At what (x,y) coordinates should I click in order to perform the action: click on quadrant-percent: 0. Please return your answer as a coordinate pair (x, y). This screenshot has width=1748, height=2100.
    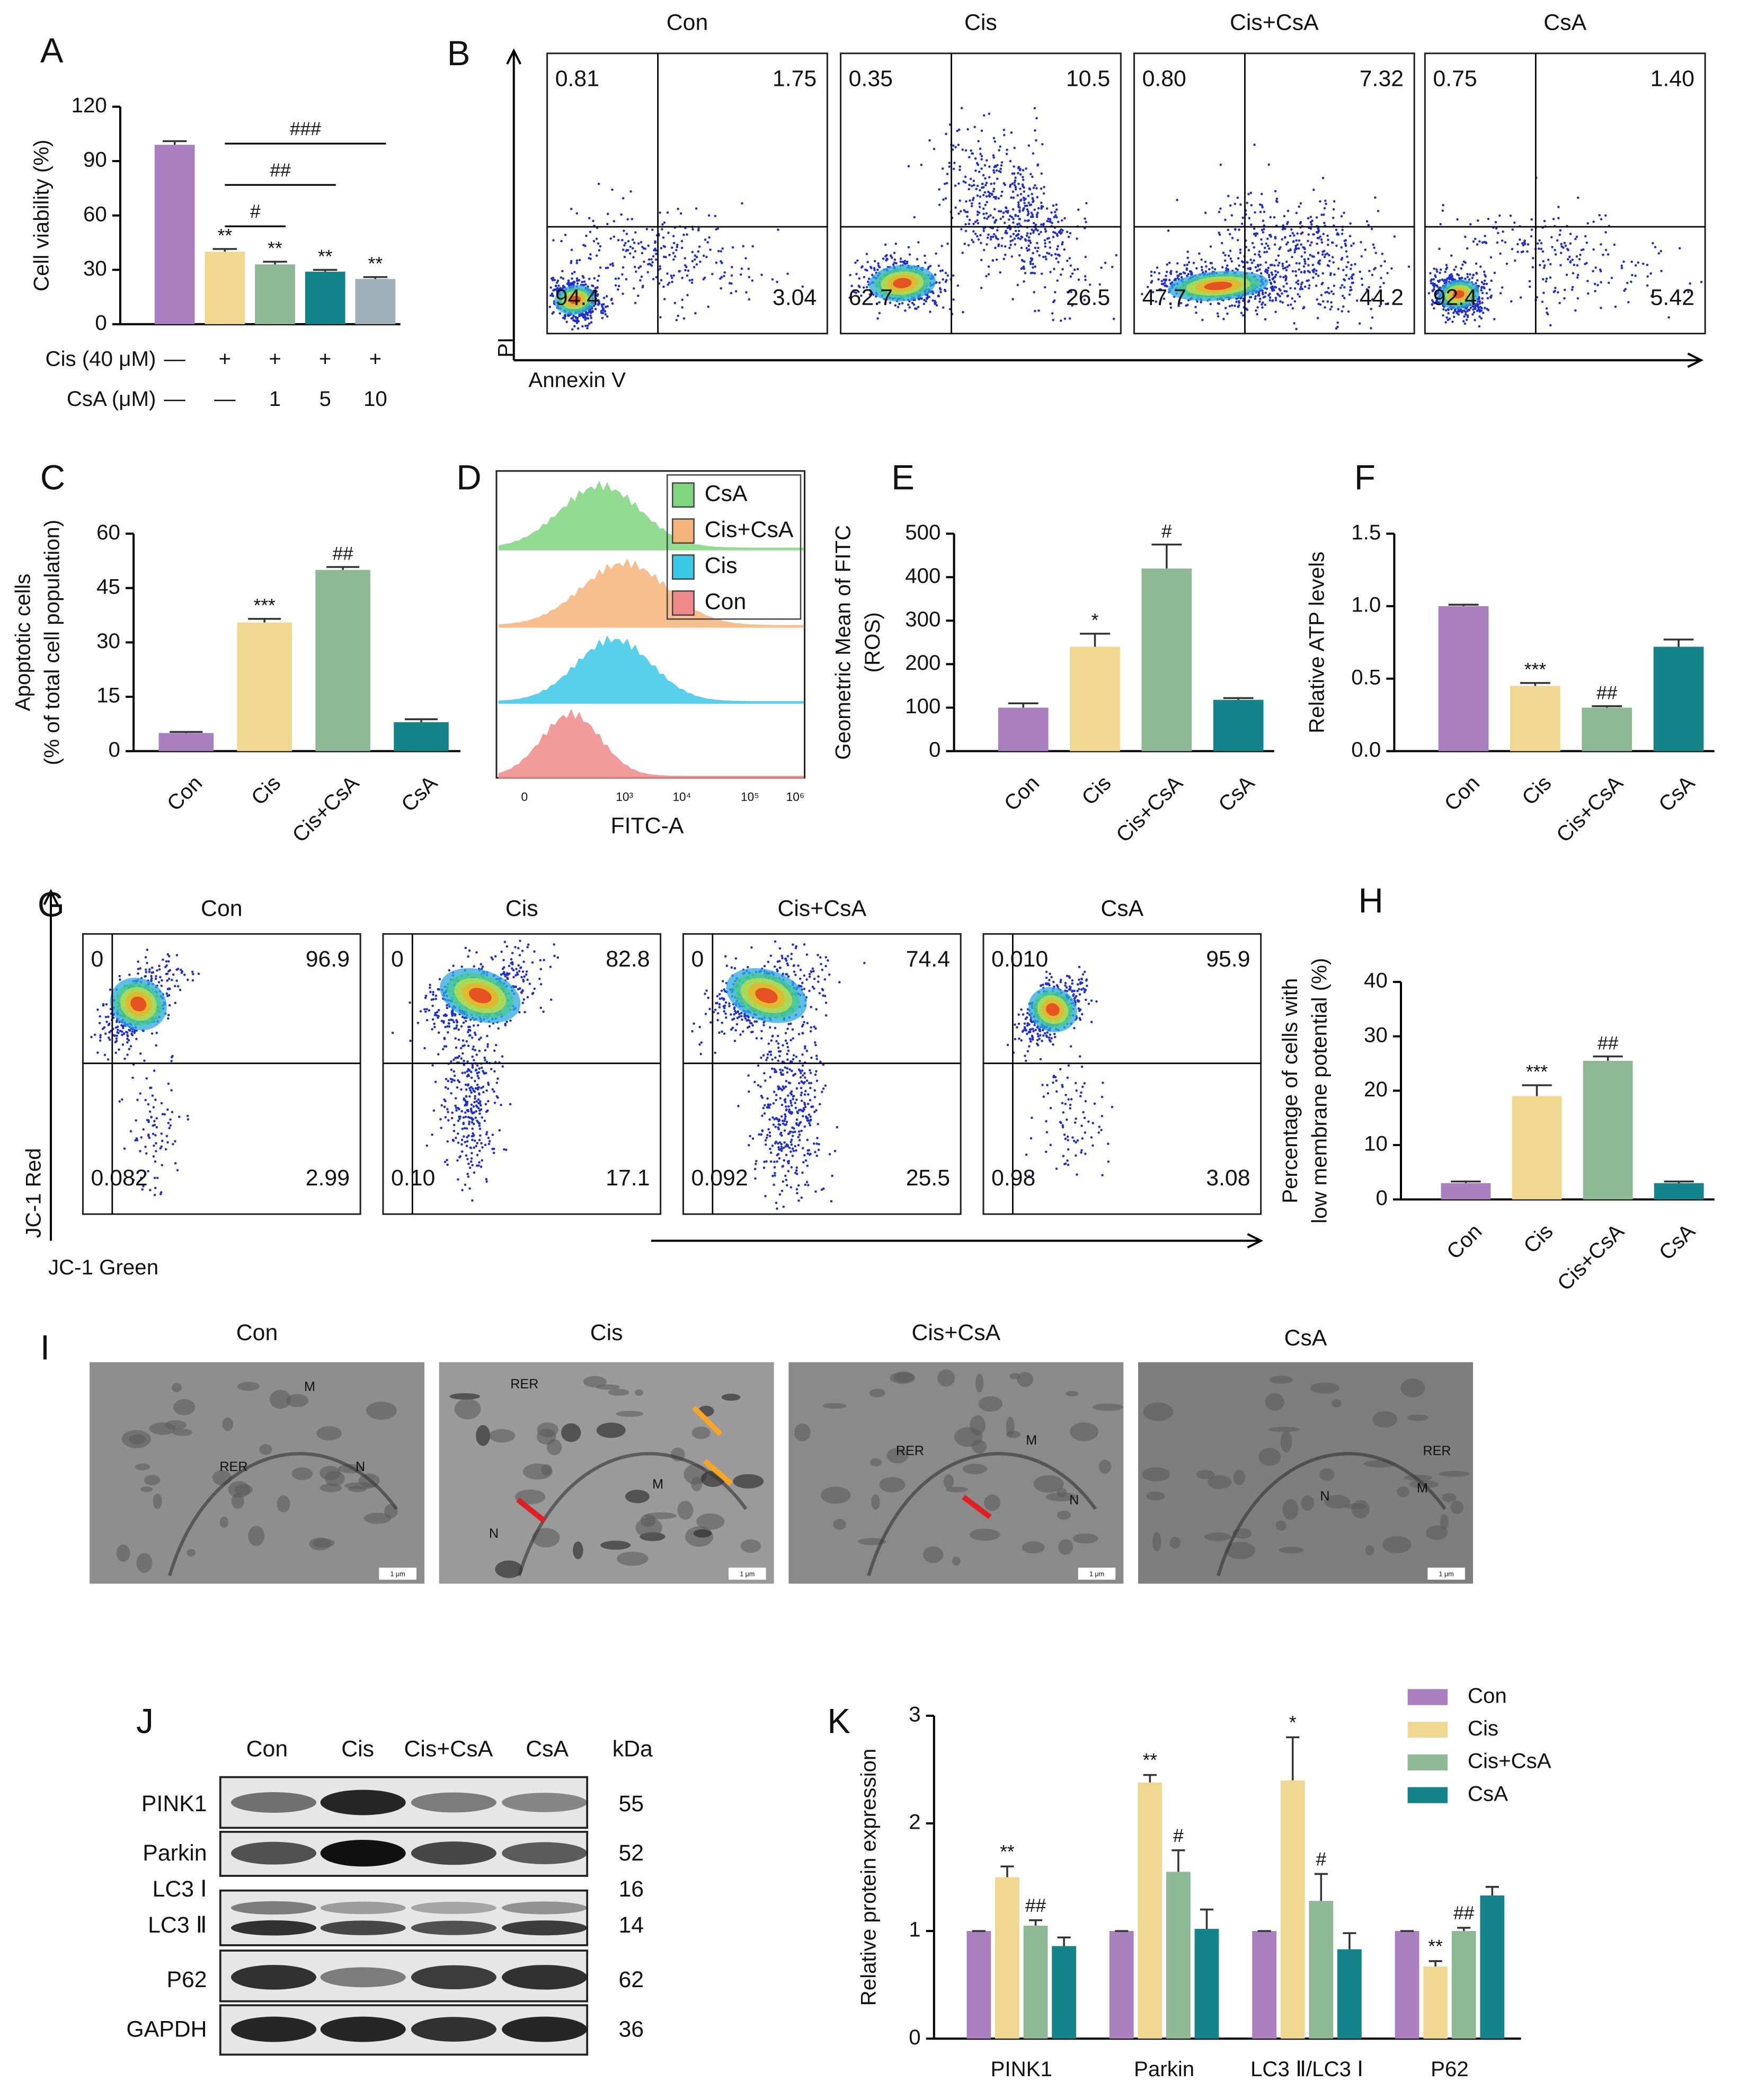
    Looking at the image, I should click on (97, 959).